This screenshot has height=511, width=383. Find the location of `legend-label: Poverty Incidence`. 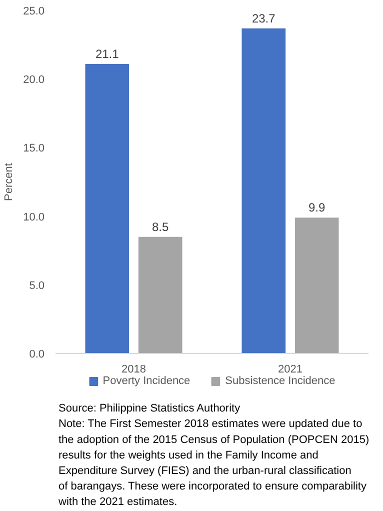

legend-label: Poverty Incidence is located at coordinates (146, 381).